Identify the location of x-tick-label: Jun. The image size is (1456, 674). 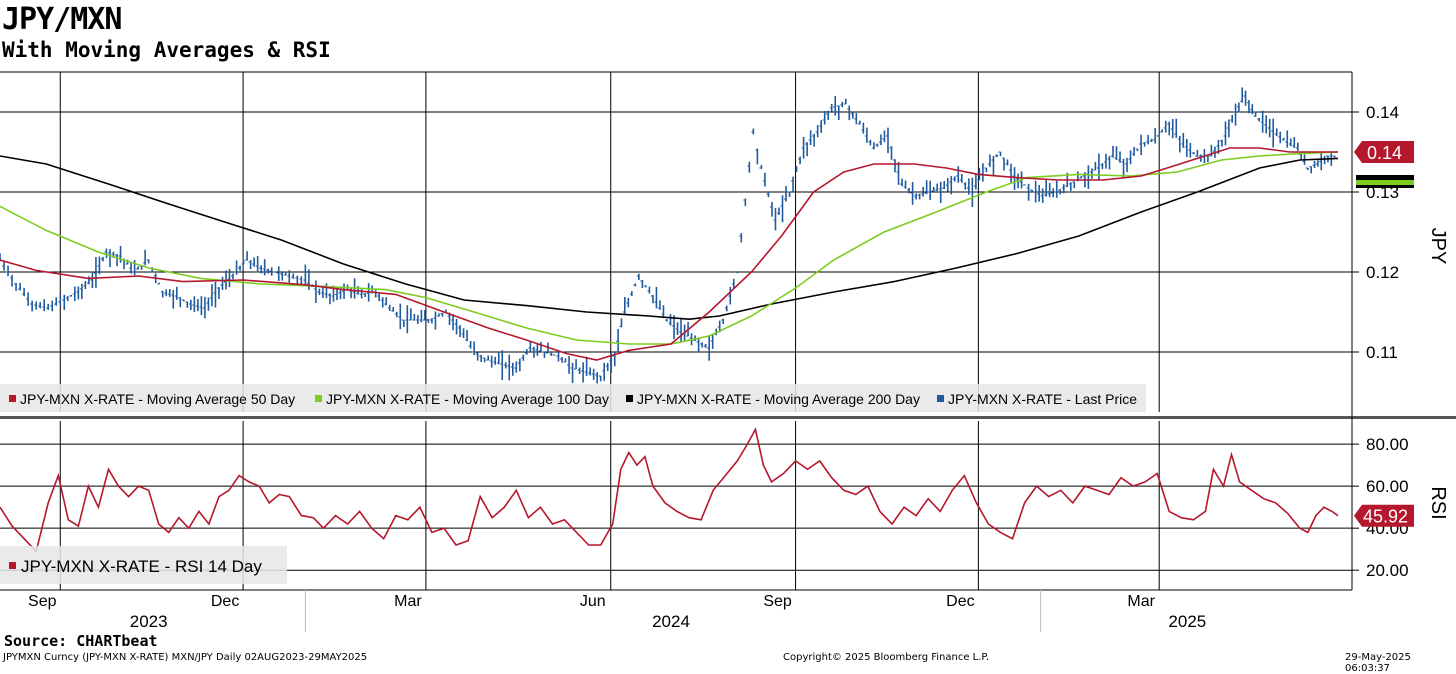
(593, 601).